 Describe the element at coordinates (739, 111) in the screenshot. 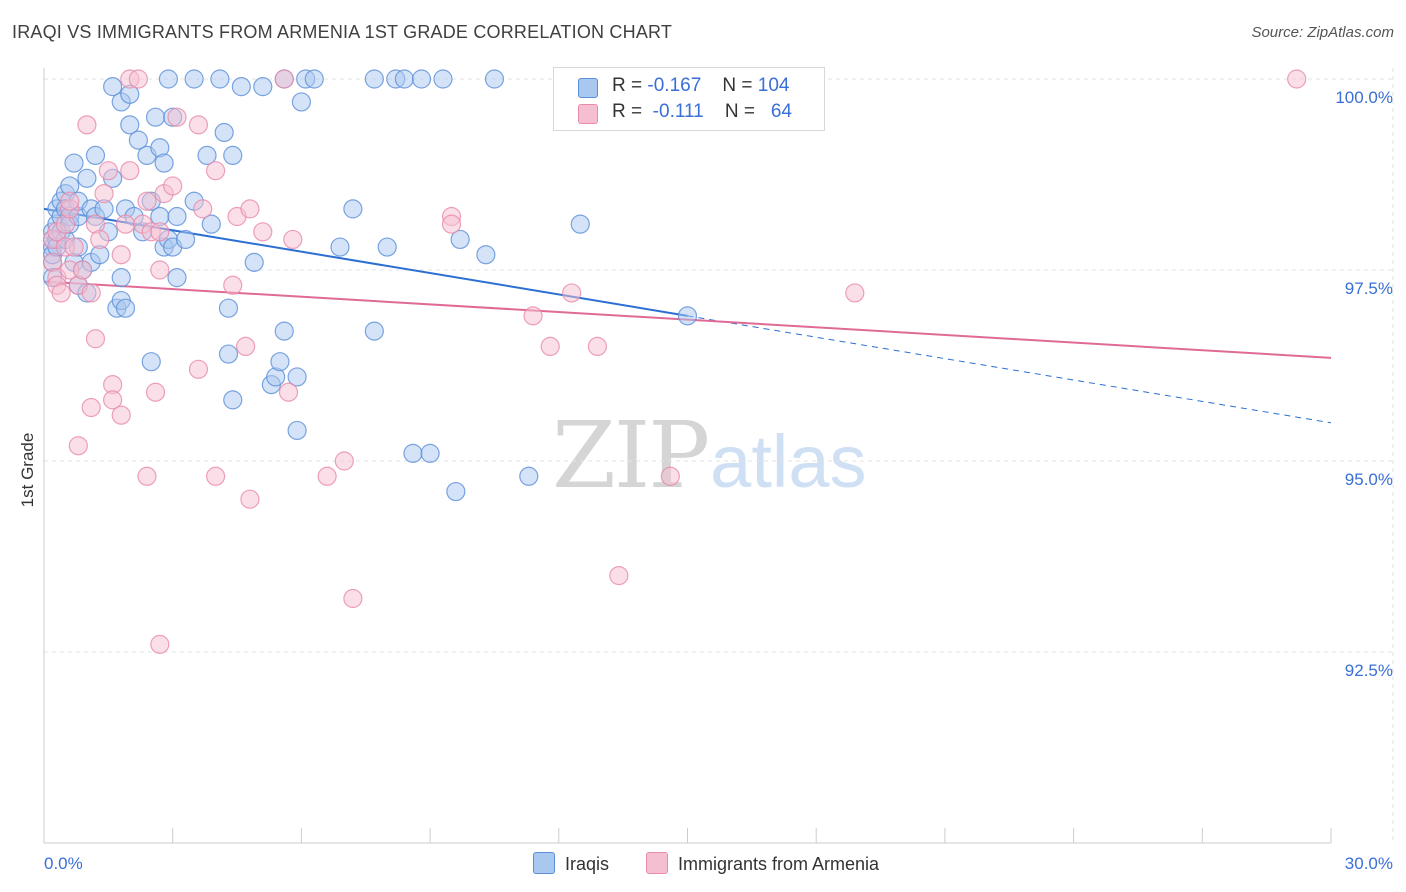

I see `n-label: N =` at that location.